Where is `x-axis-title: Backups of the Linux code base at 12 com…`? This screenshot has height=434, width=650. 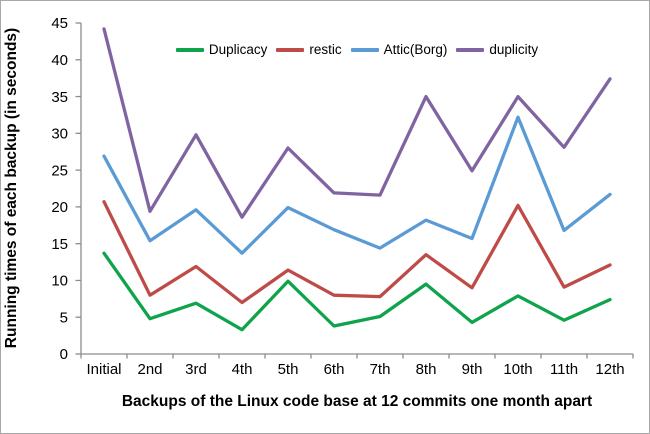
x-axis-title: Backups of the Linux code base at 12 com… is located at coordinates (357, 401).